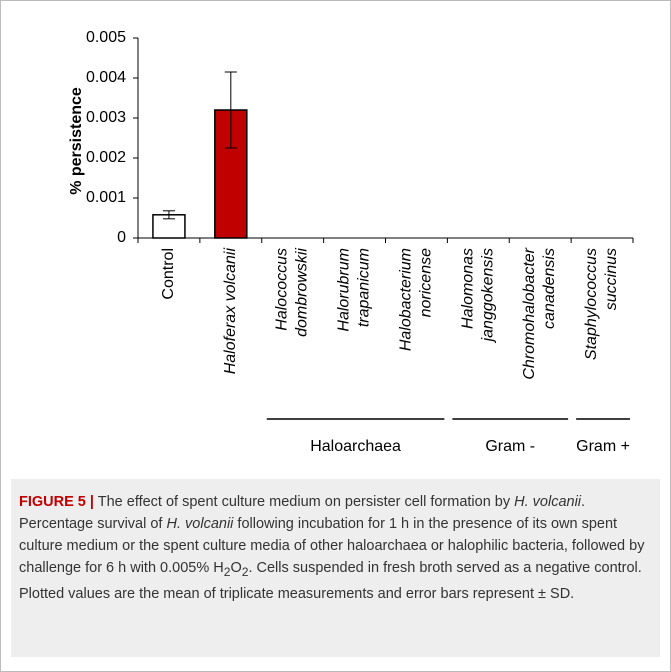 Image resolution: width=671 pixels, height=672 pixels. Describe the element at coordinates (292, 292) in the screenshot. I see `x-tick-label: Halococcus dombrowskii` at that location.